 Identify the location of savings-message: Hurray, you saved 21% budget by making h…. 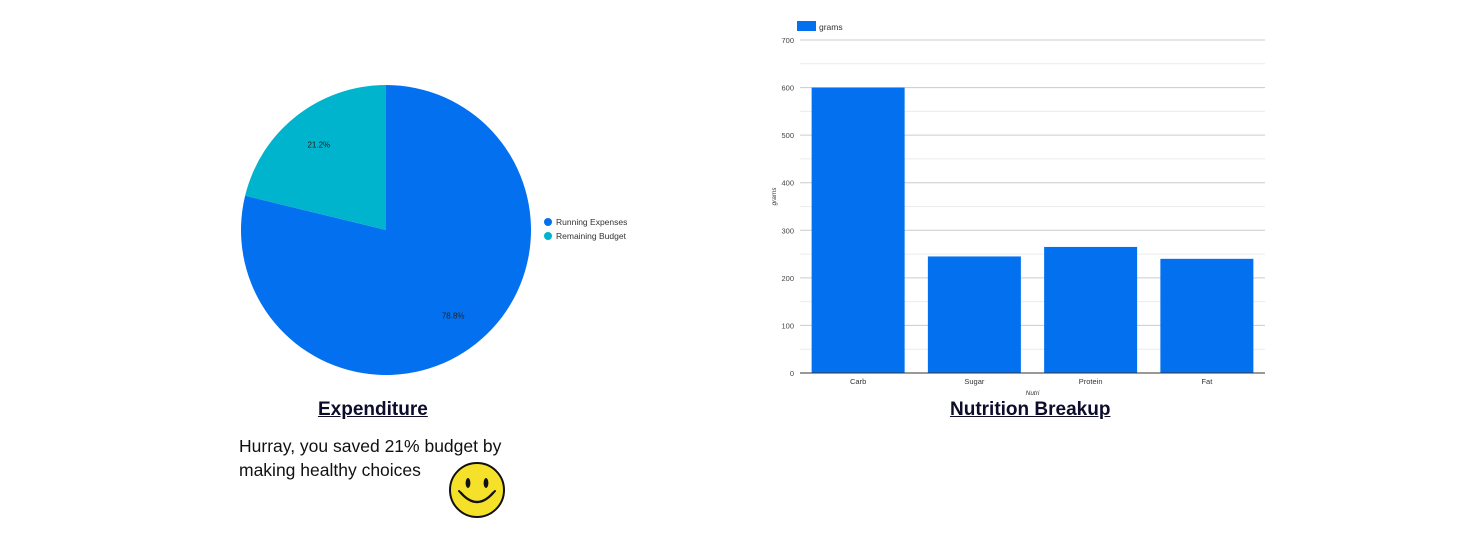
(370, 458).